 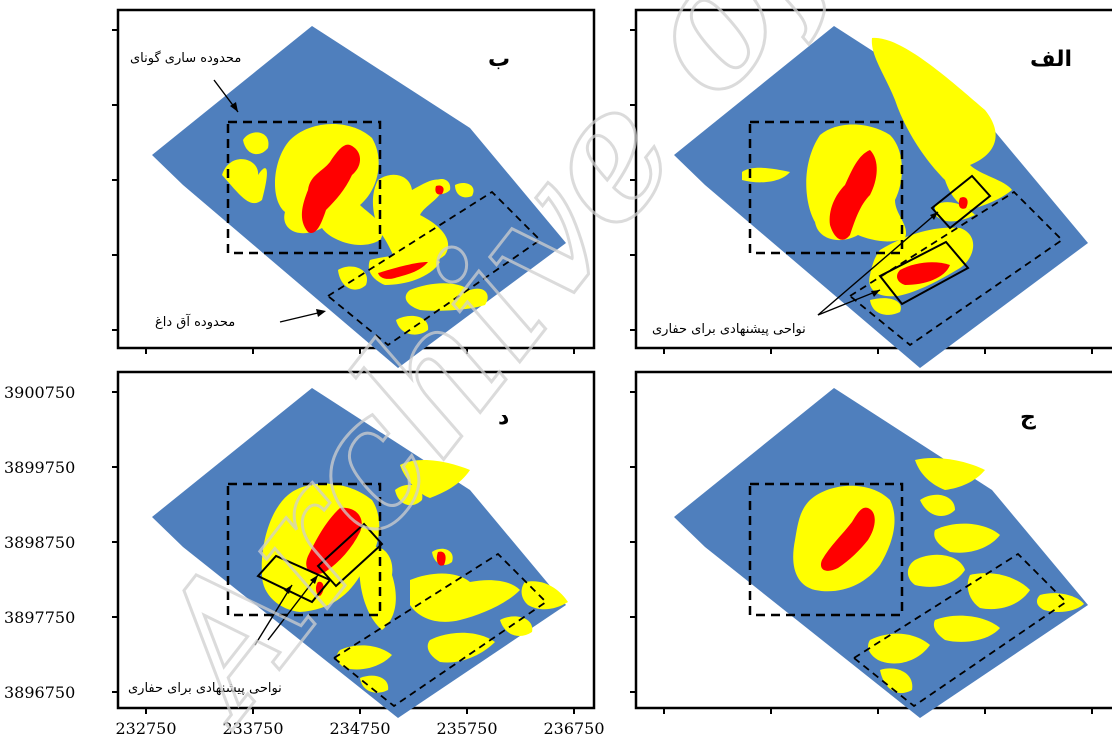 I want to click on y-axis-bottom-right, so click(x=633, y=542).